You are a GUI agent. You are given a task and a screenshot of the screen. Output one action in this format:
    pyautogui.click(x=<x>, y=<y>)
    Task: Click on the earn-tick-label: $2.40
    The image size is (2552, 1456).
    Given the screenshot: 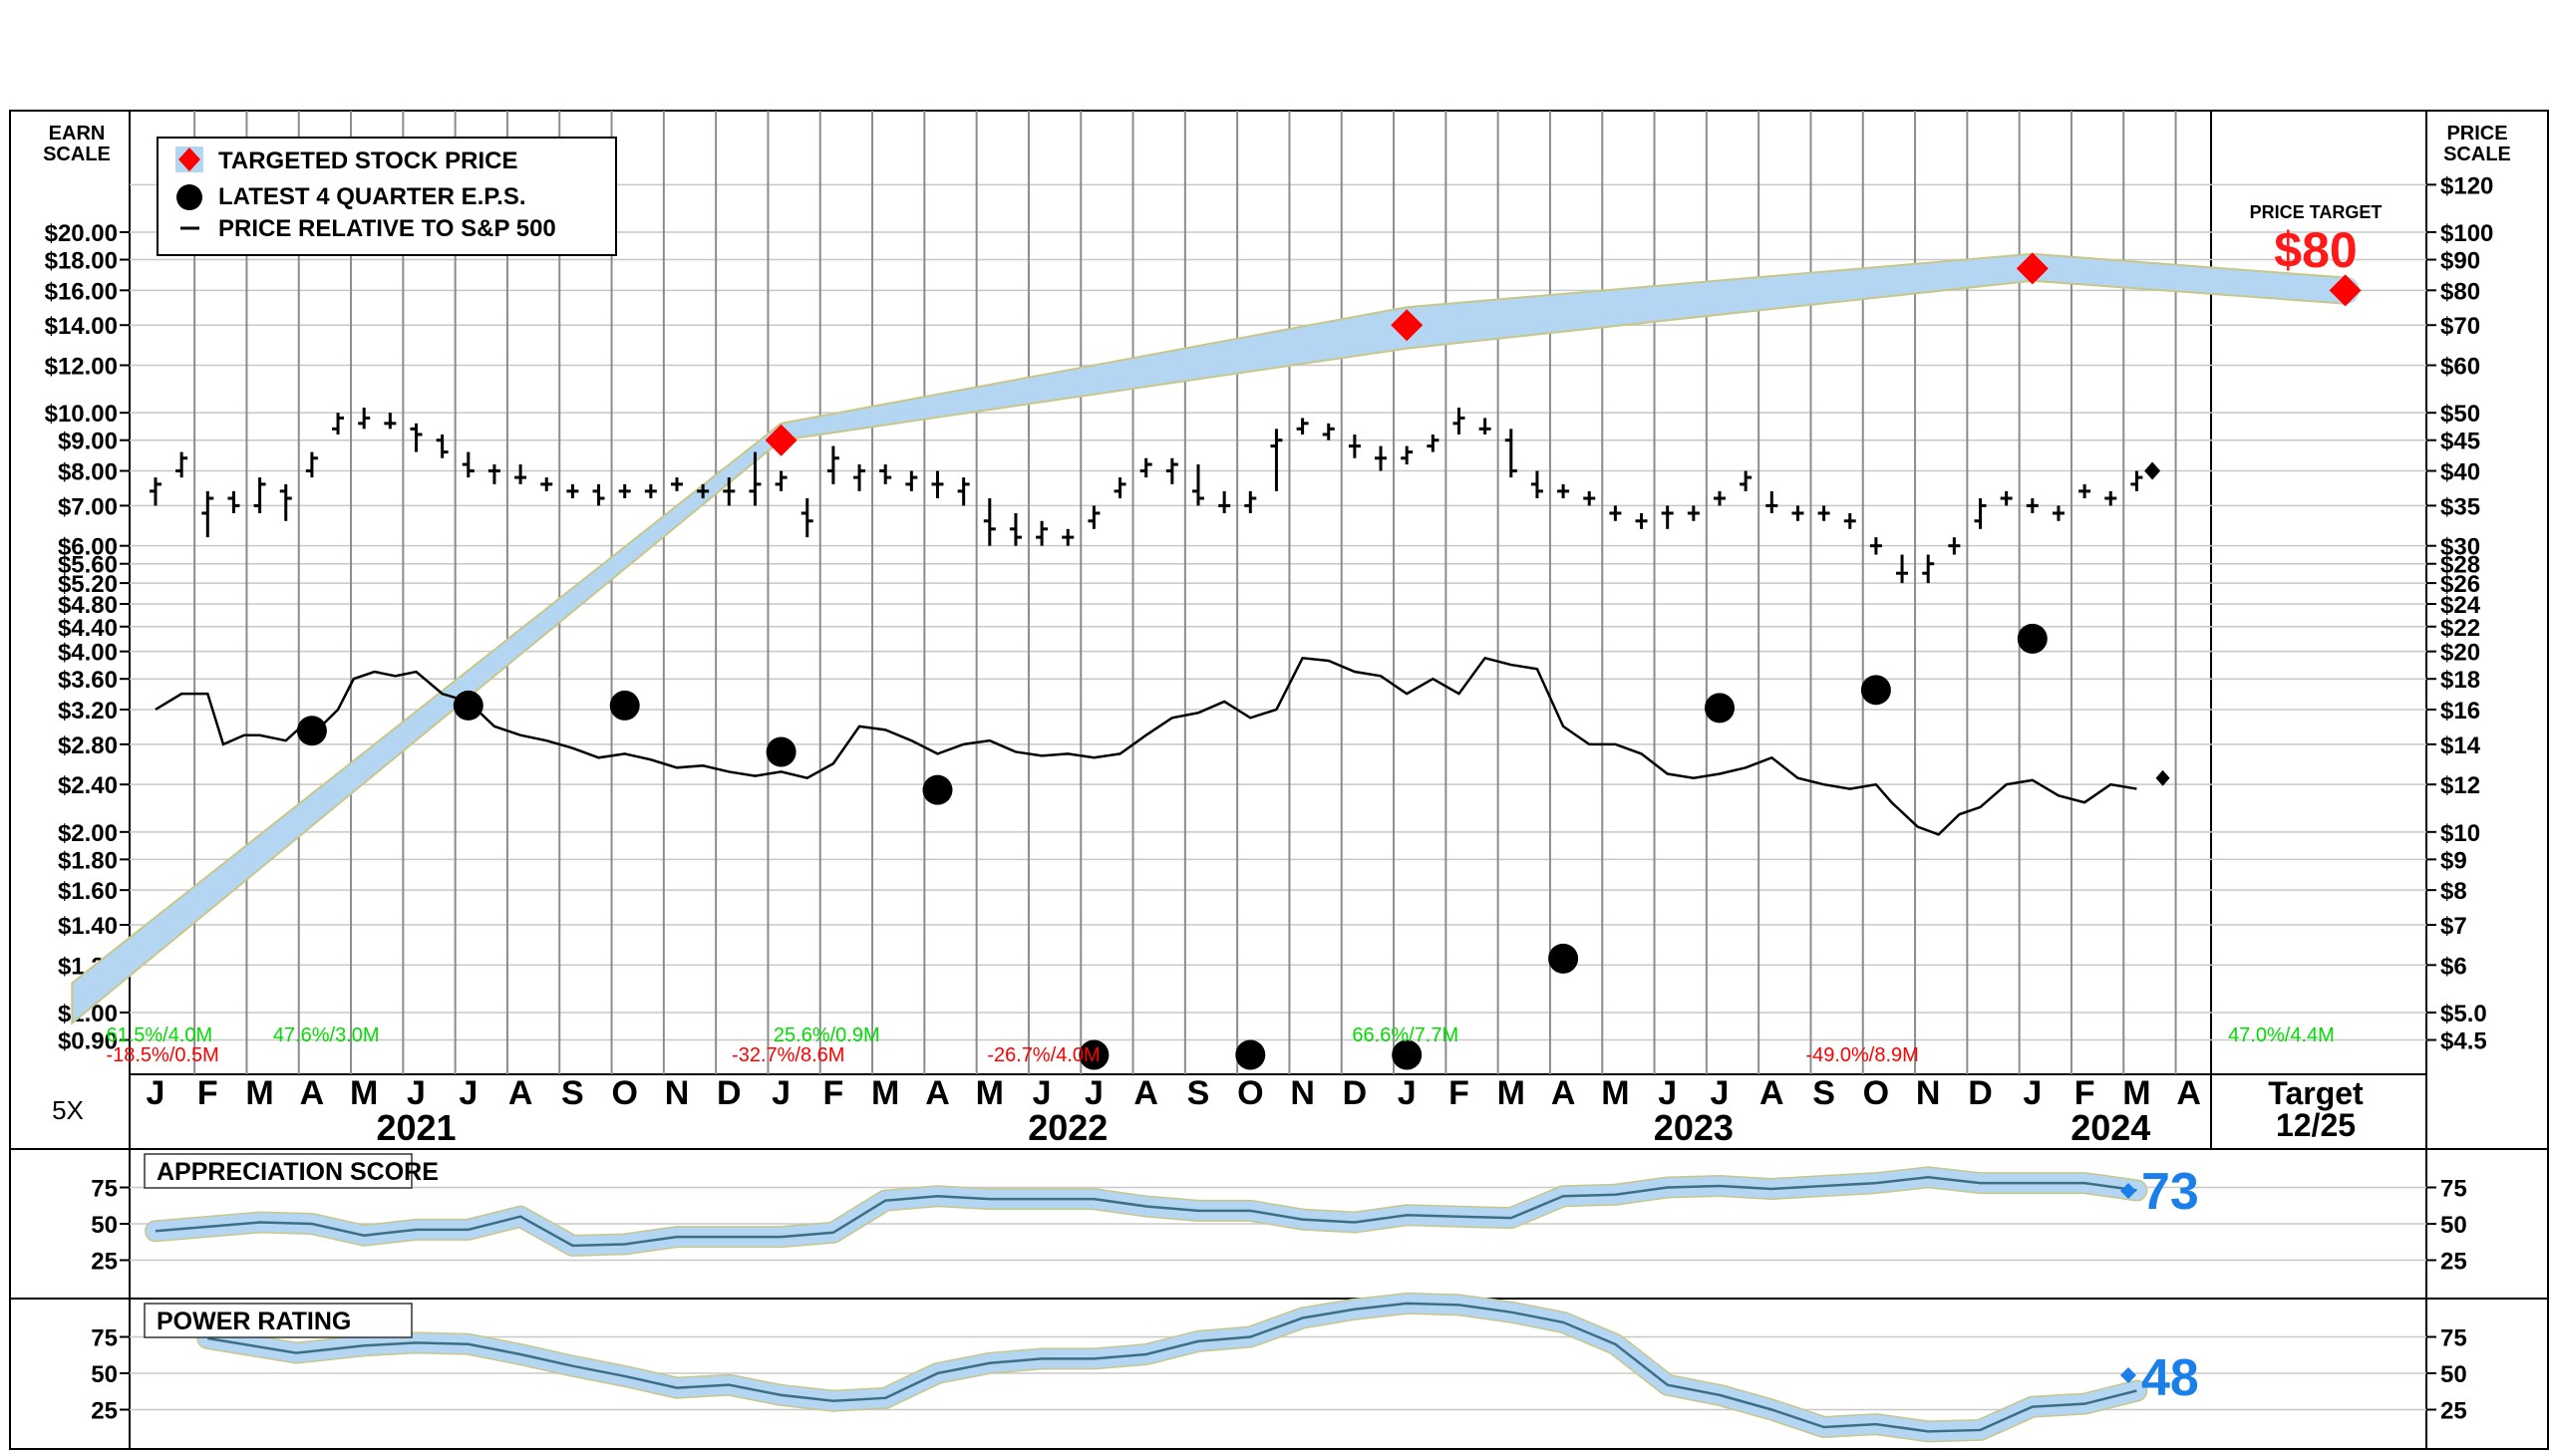 What is the action you would take?
    pyautogui.click(x=88, y=785)
    